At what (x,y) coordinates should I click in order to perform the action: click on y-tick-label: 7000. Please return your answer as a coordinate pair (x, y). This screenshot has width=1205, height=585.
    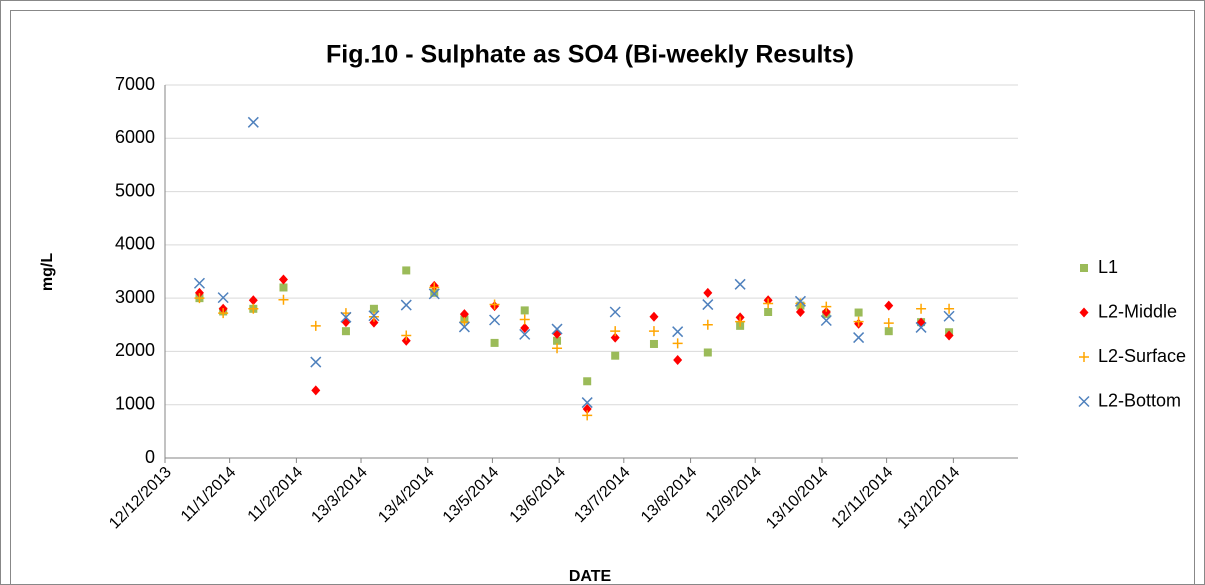
    Looking at the image, I should click on (135, 84).